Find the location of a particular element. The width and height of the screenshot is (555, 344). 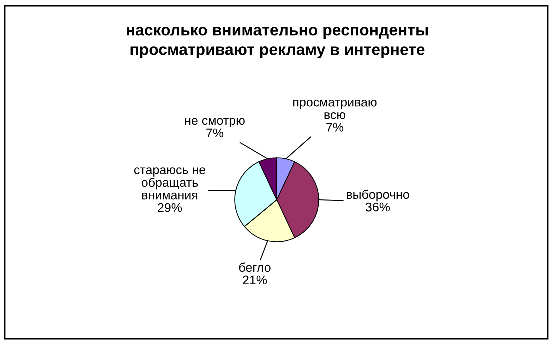

slice-label: бегло is located at coordinates (255, 267).